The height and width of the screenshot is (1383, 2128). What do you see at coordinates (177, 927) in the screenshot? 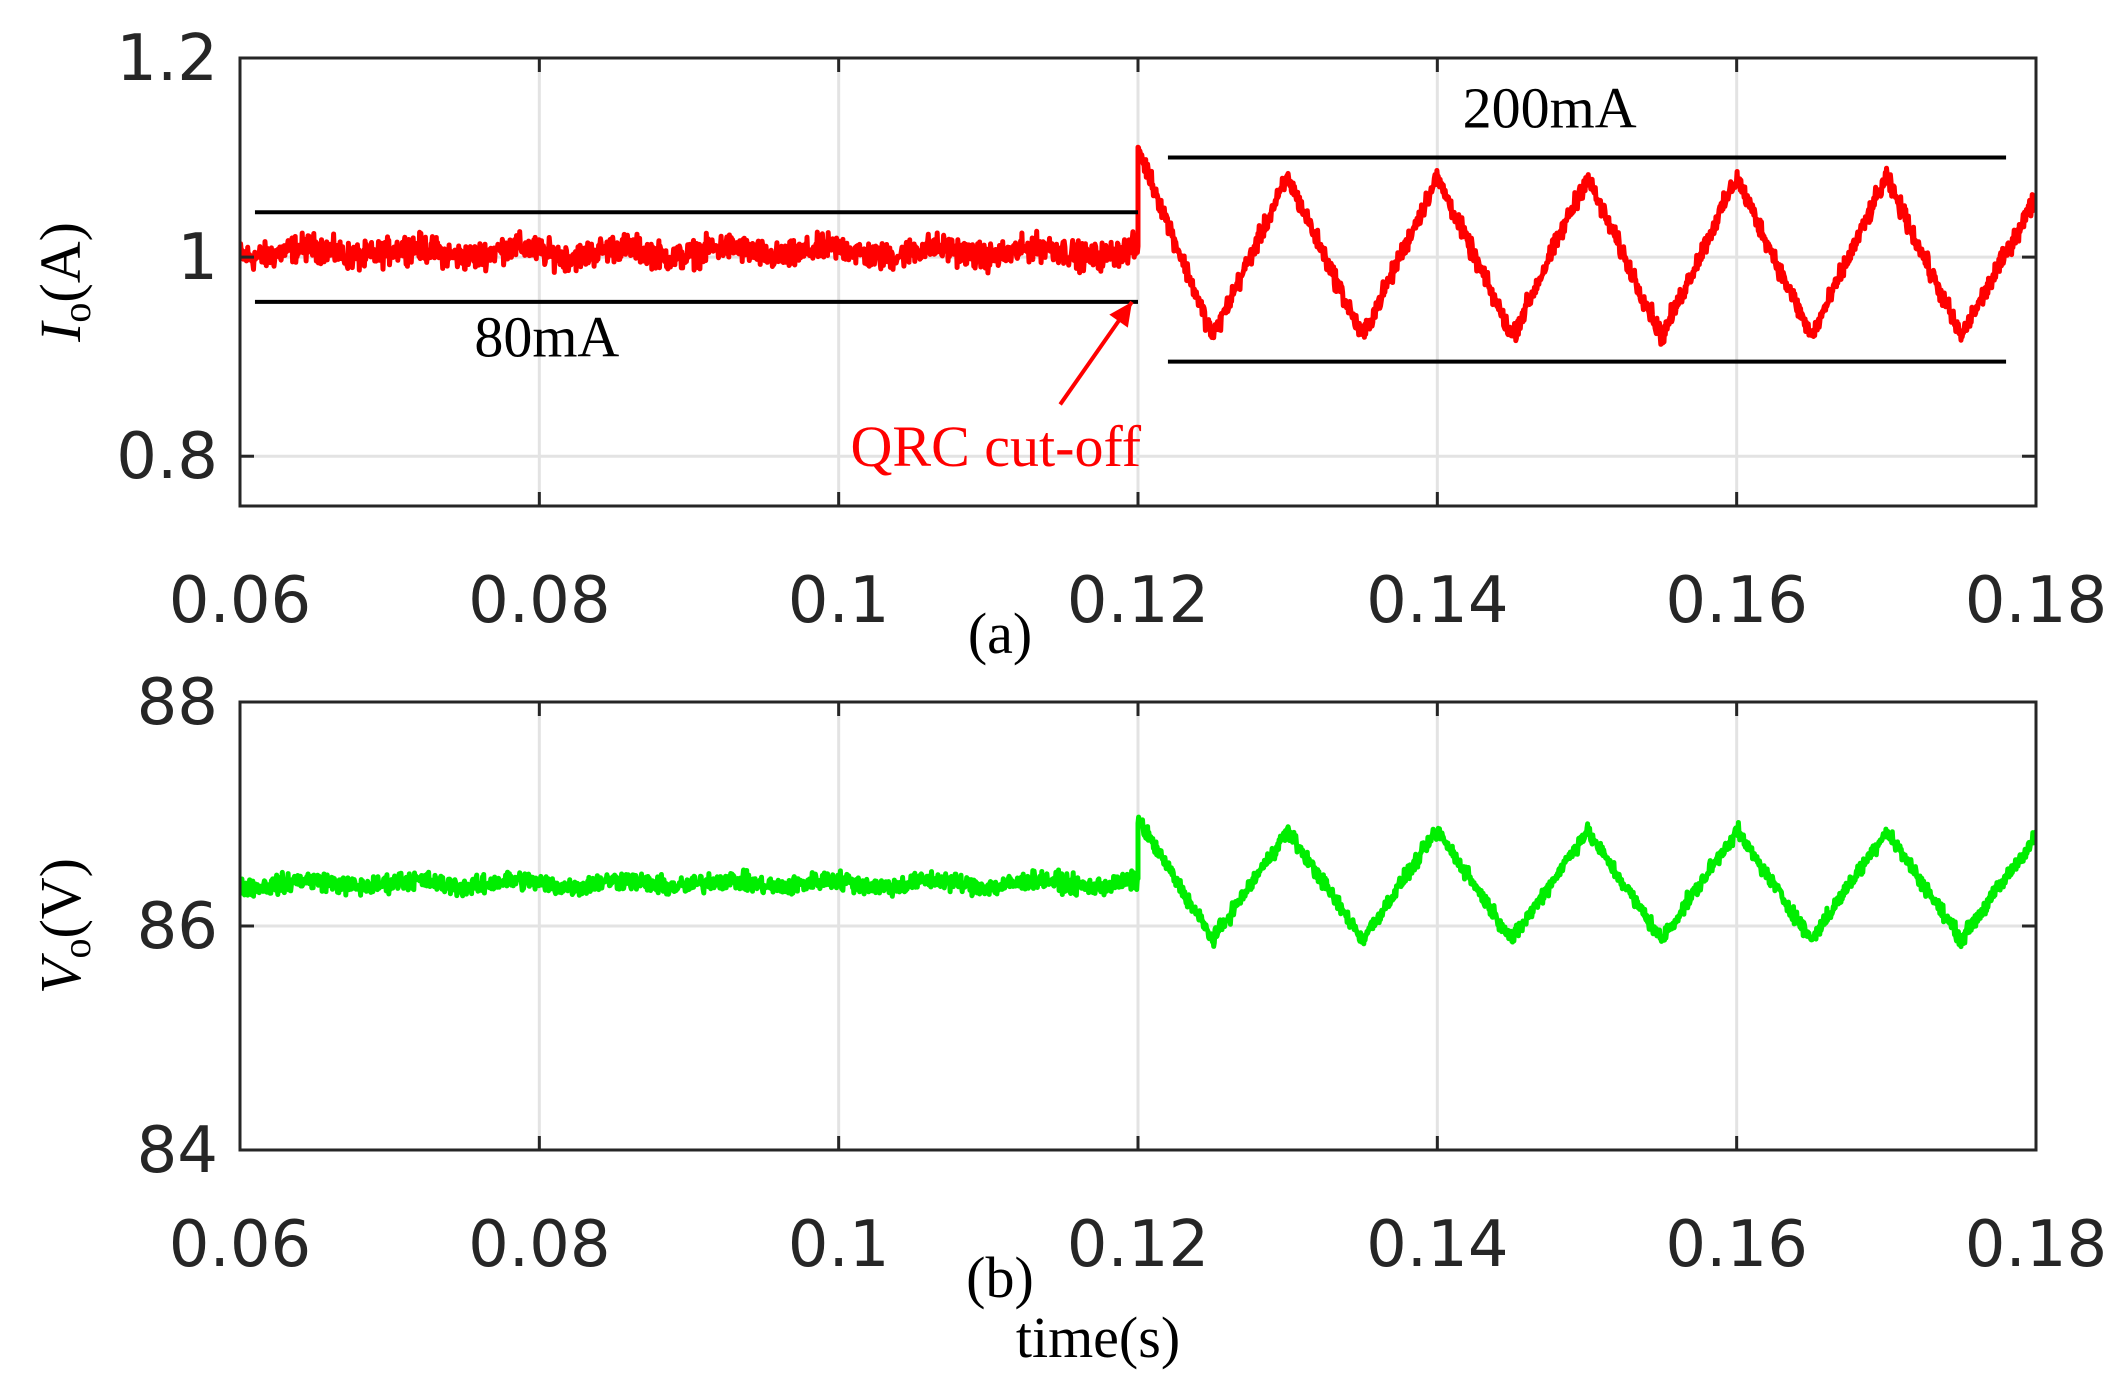
I see `y-tick-label: 86` at bounding box center [177, 927].